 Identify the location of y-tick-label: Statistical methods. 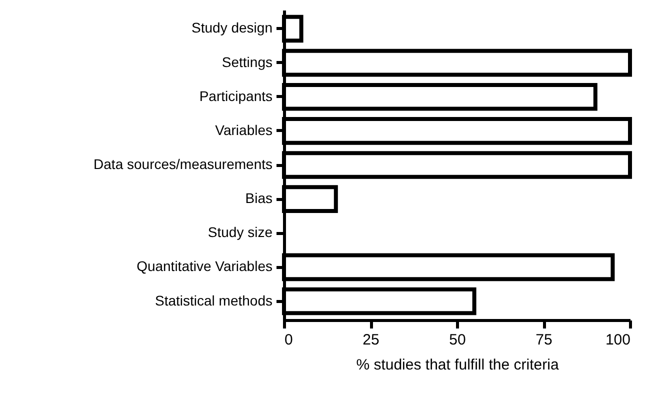
(213, 300).